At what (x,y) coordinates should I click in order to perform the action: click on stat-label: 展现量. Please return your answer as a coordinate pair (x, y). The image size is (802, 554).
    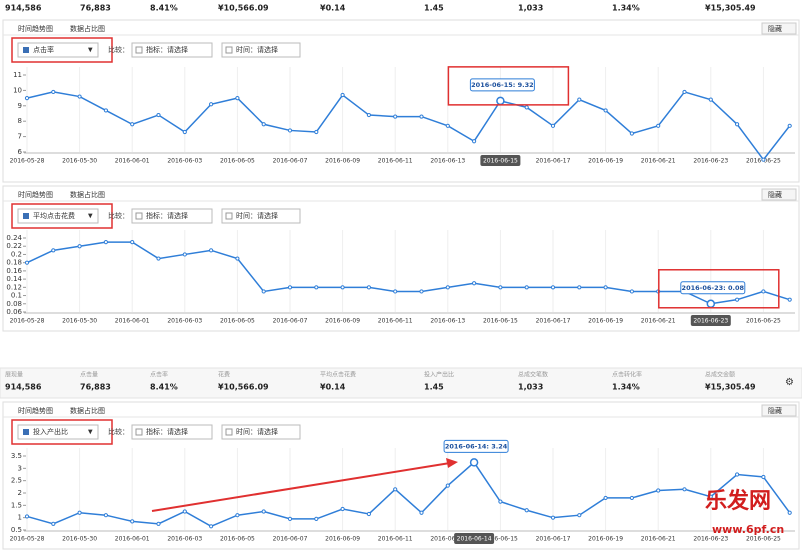
    Looking at the image, I should click on (14, 375).